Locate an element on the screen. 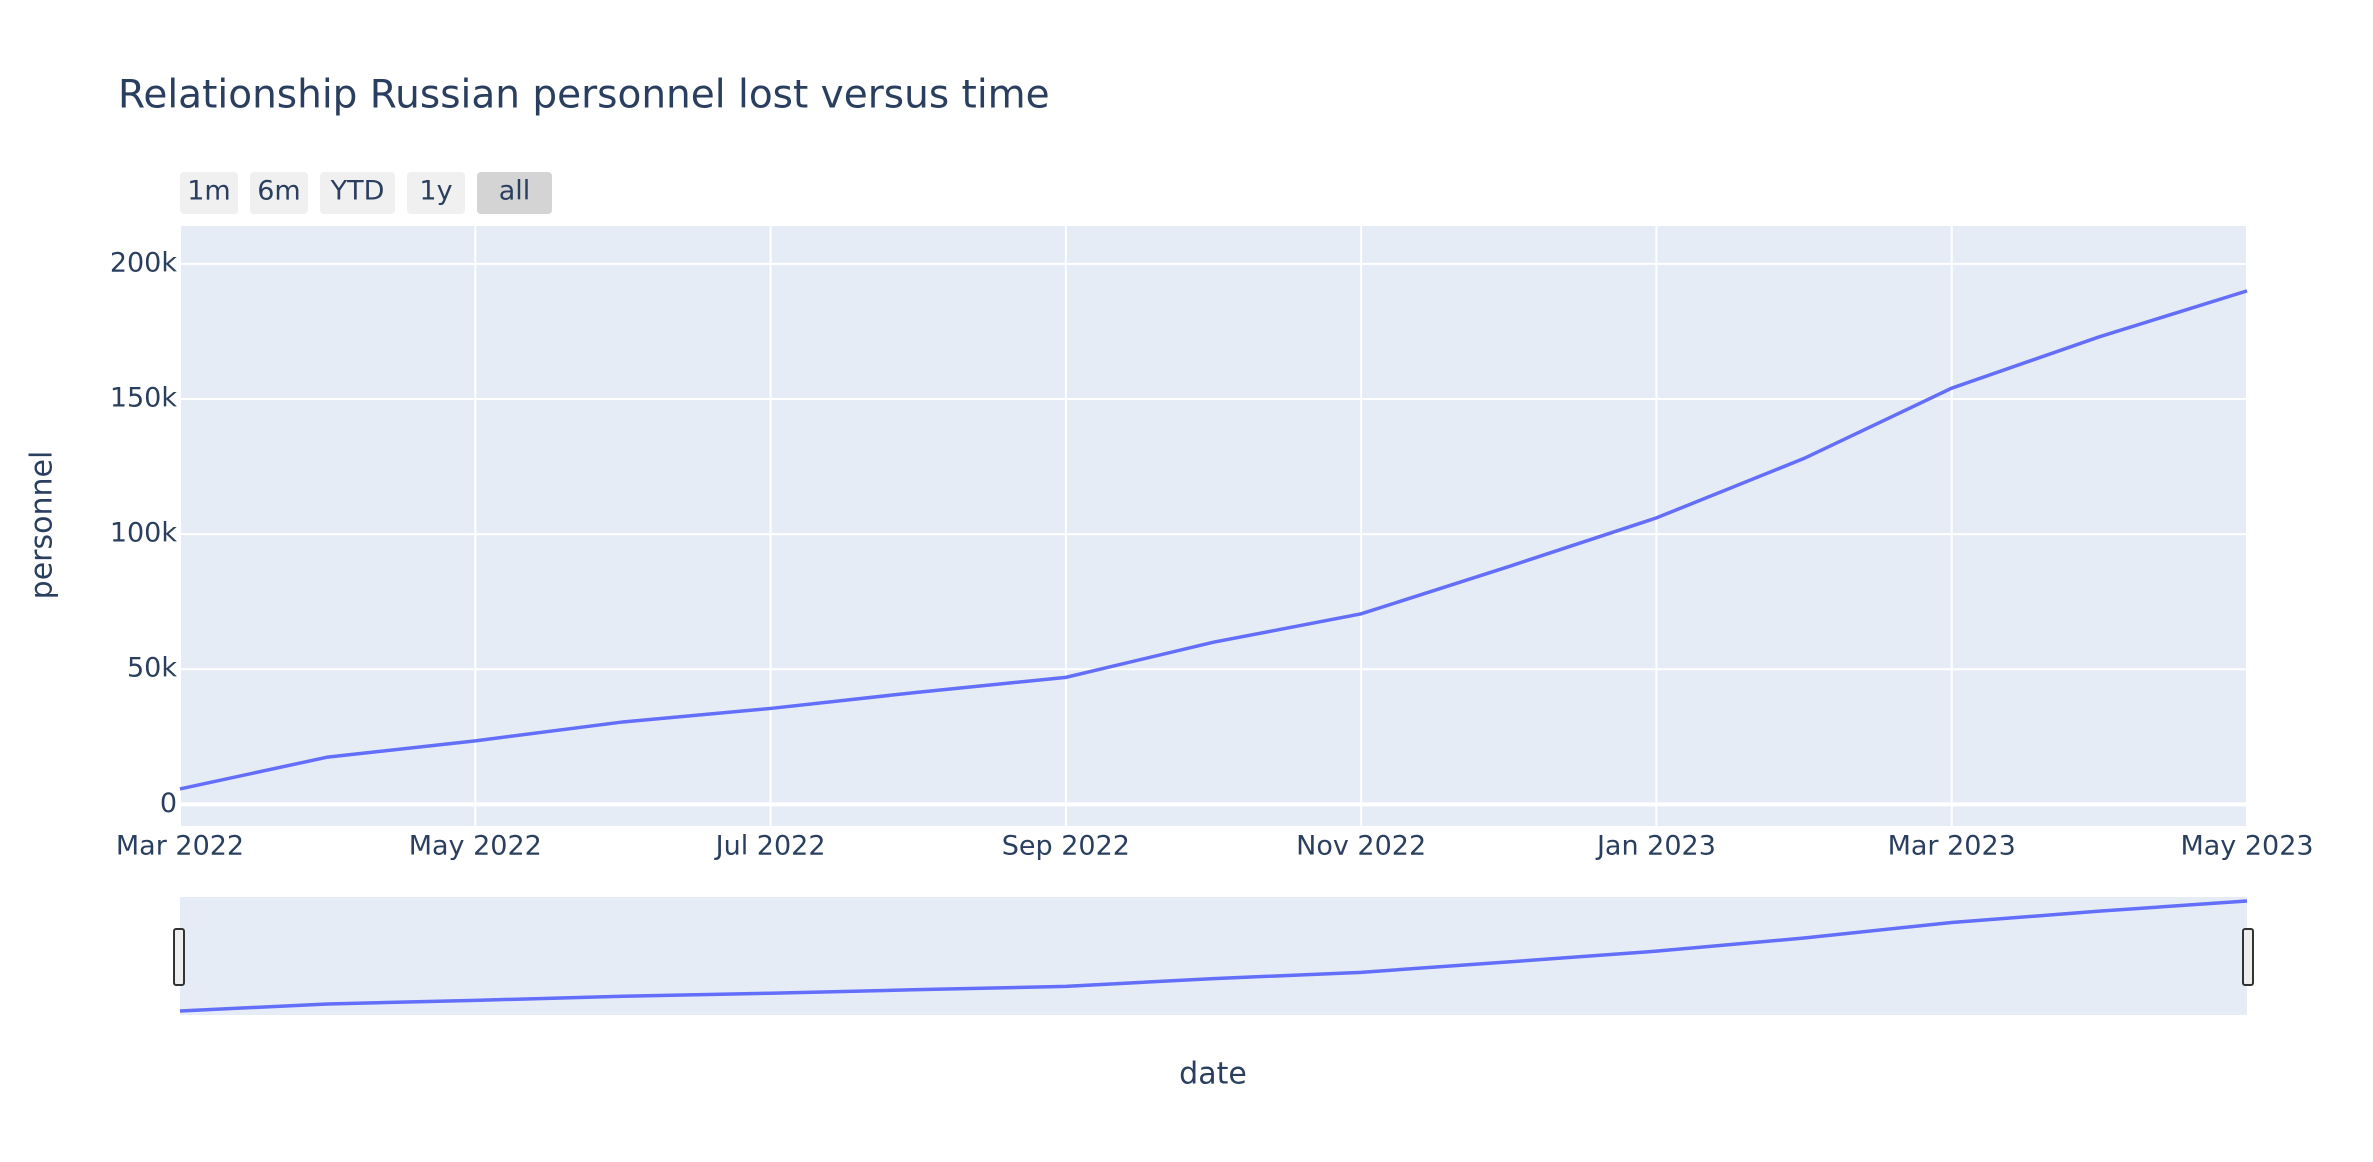  range-button-label: 1m is located at coordinates (208, 191).